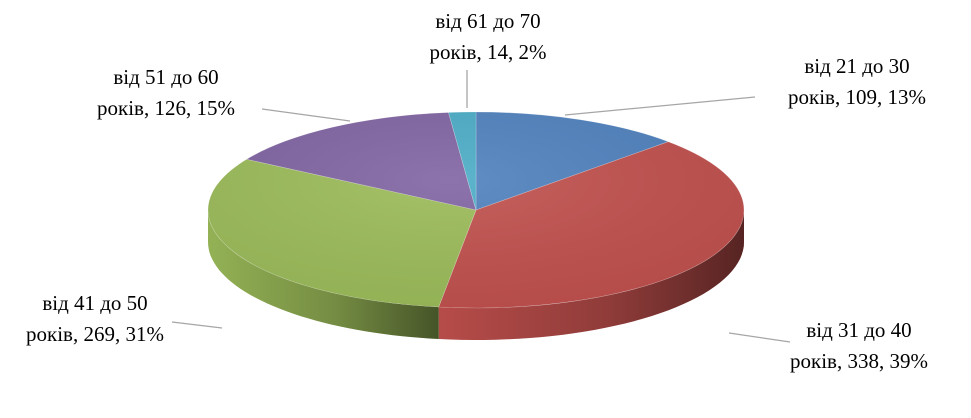 The image size is (971, 418). Describe the element at coordinates (95, 334) in the screenshot. I see `data-label-2-line2: років, 269, 31%` at that location.